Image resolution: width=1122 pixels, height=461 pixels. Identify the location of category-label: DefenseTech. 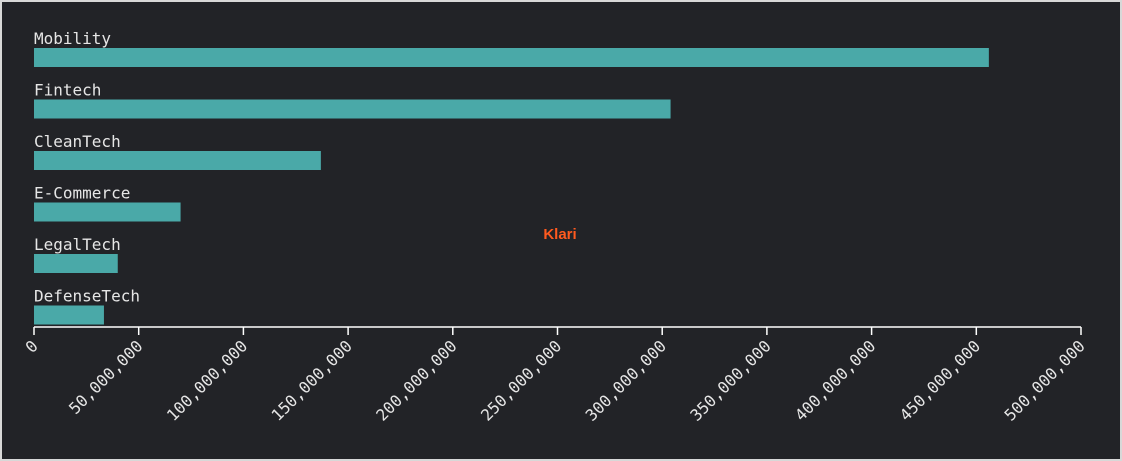
(87, 296).